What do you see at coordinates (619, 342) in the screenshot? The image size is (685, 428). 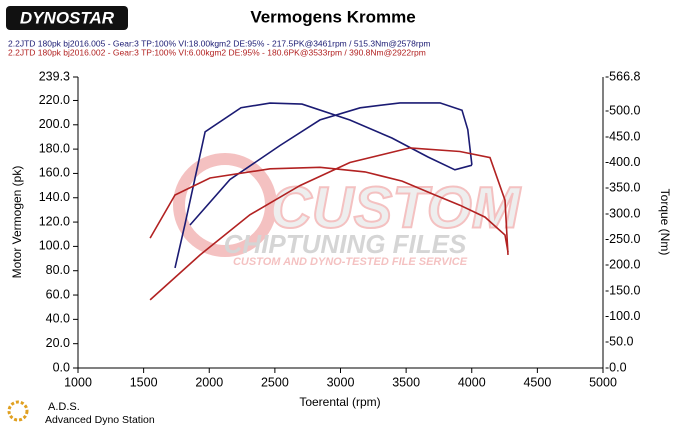 I see `y2-tick-label: -50.0` at bounding box center [619, 342].